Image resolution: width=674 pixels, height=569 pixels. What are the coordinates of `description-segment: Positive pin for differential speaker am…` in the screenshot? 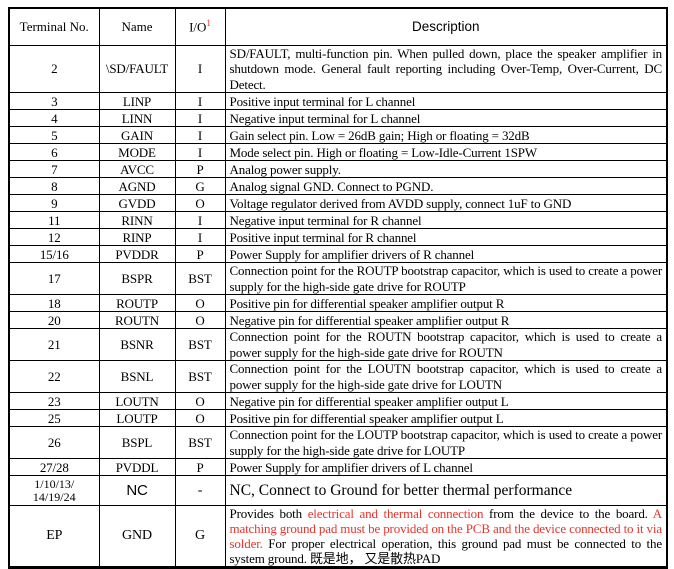 It's located at (366, 418).